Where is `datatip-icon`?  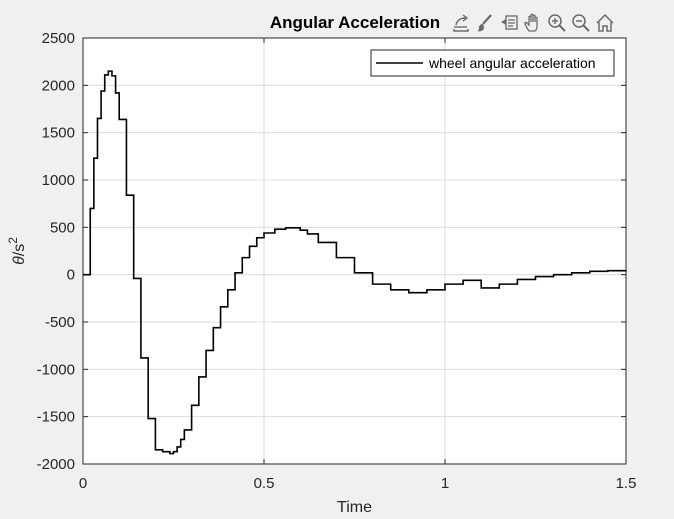 datatip-icon is located at coordinates (509, 22).